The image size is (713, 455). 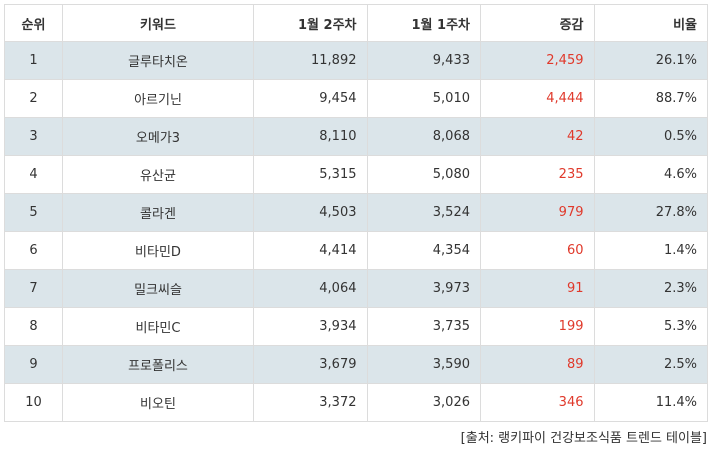 I want to click on keyword-cell: 오메가3, so click(x=158, y=136).